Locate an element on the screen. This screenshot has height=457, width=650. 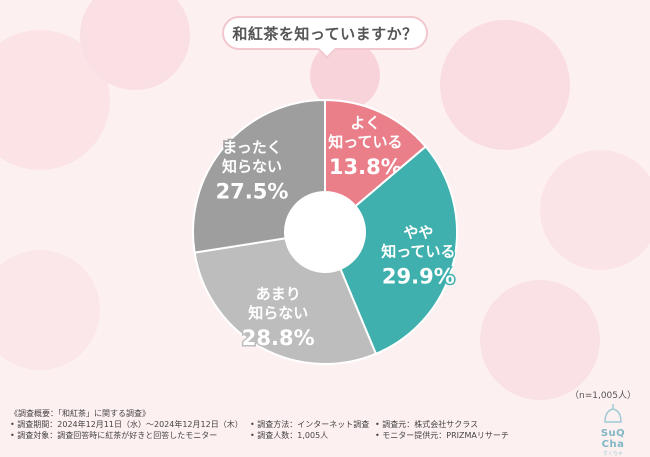
logo-name: SuQ Cha is located at coordinates (613, 439).